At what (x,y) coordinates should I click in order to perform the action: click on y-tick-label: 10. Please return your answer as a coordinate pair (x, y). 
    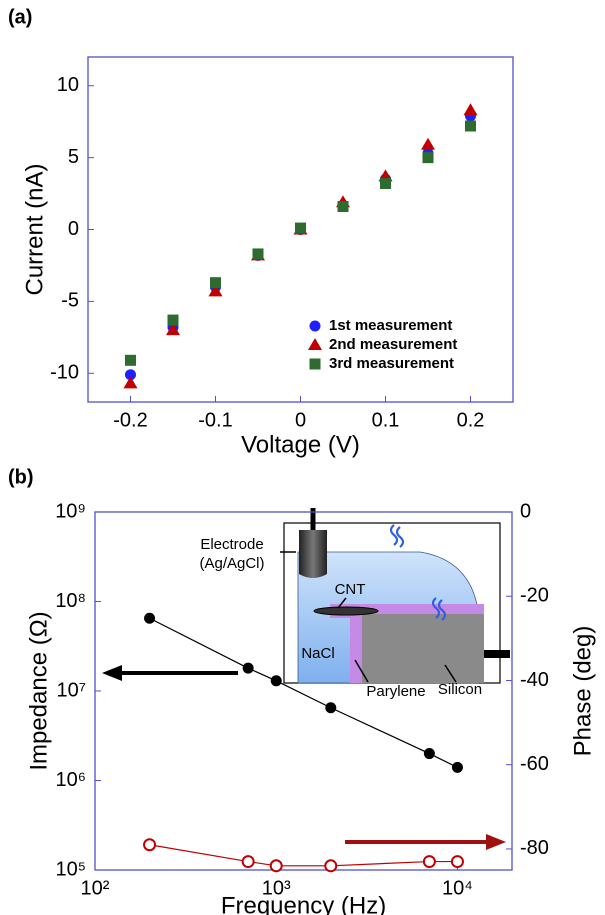
    Looking at the image, I should click on (68, 85).